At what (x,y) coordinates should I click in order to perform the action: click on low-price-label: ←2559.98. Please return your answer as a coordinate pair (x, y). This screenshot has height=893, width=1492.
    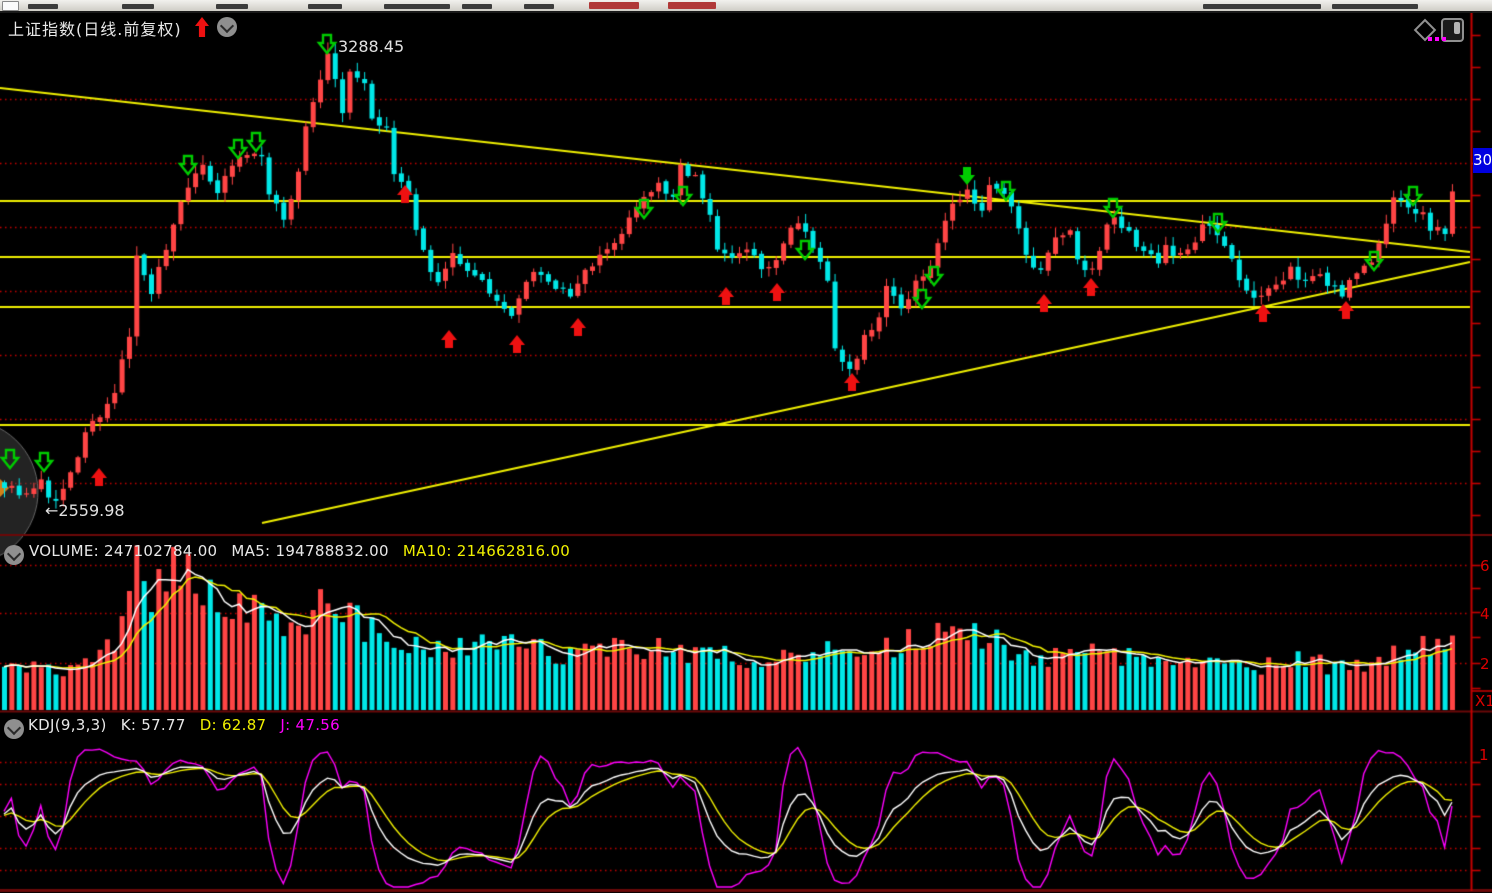
    Looking at the image, I should click on (85, 510).